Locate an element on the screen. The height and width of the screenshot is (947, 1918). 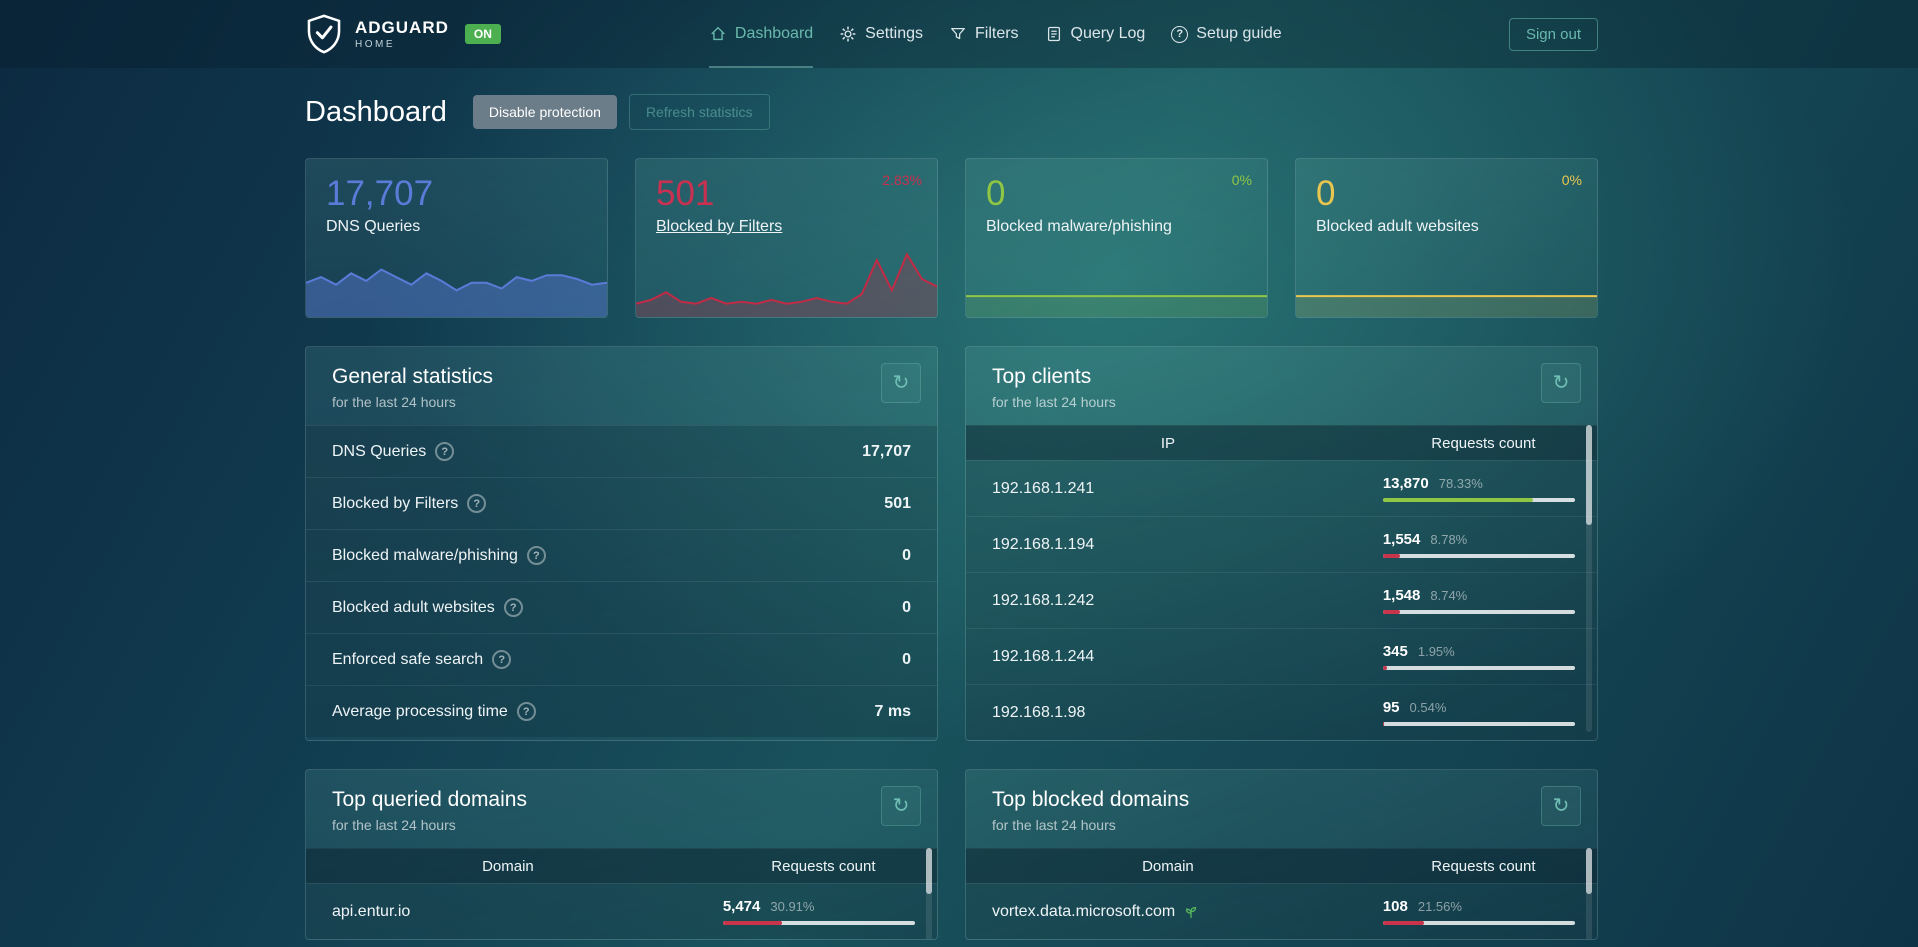
protection-status-badge: ON is located at coordinates (482, 34).